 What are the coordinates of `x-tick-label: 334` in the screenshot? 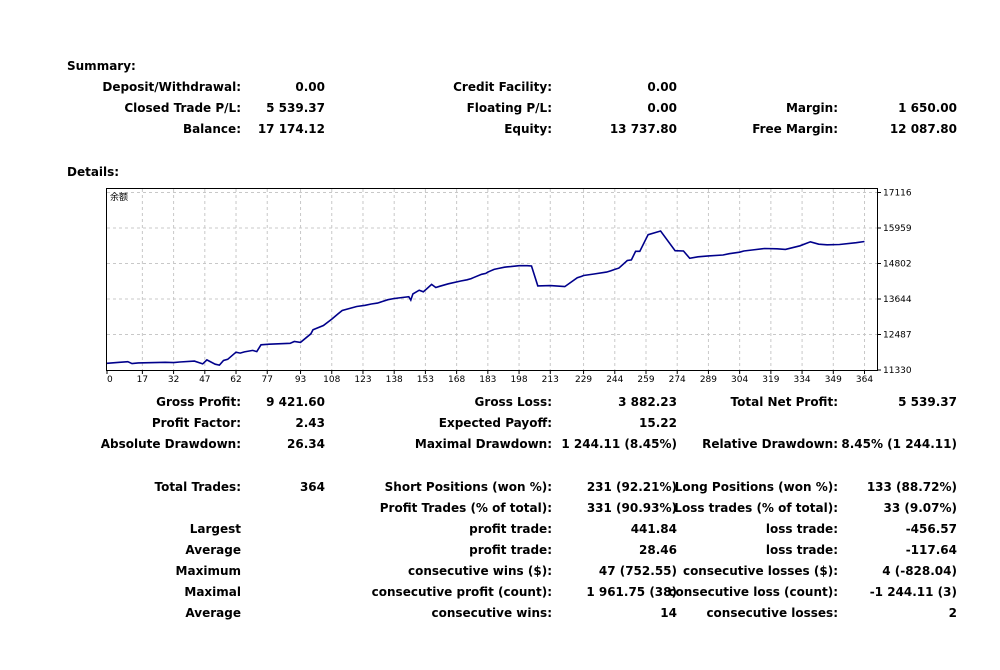 It's located at (801, 379).